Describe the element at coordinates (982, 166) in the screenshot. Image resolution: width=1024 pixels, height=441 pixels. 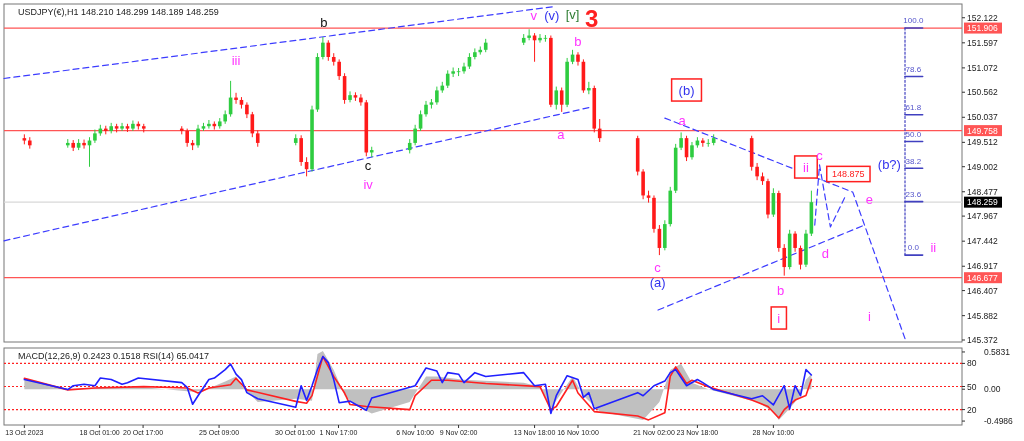
I see `y-tick-label: 149.002` at that location.